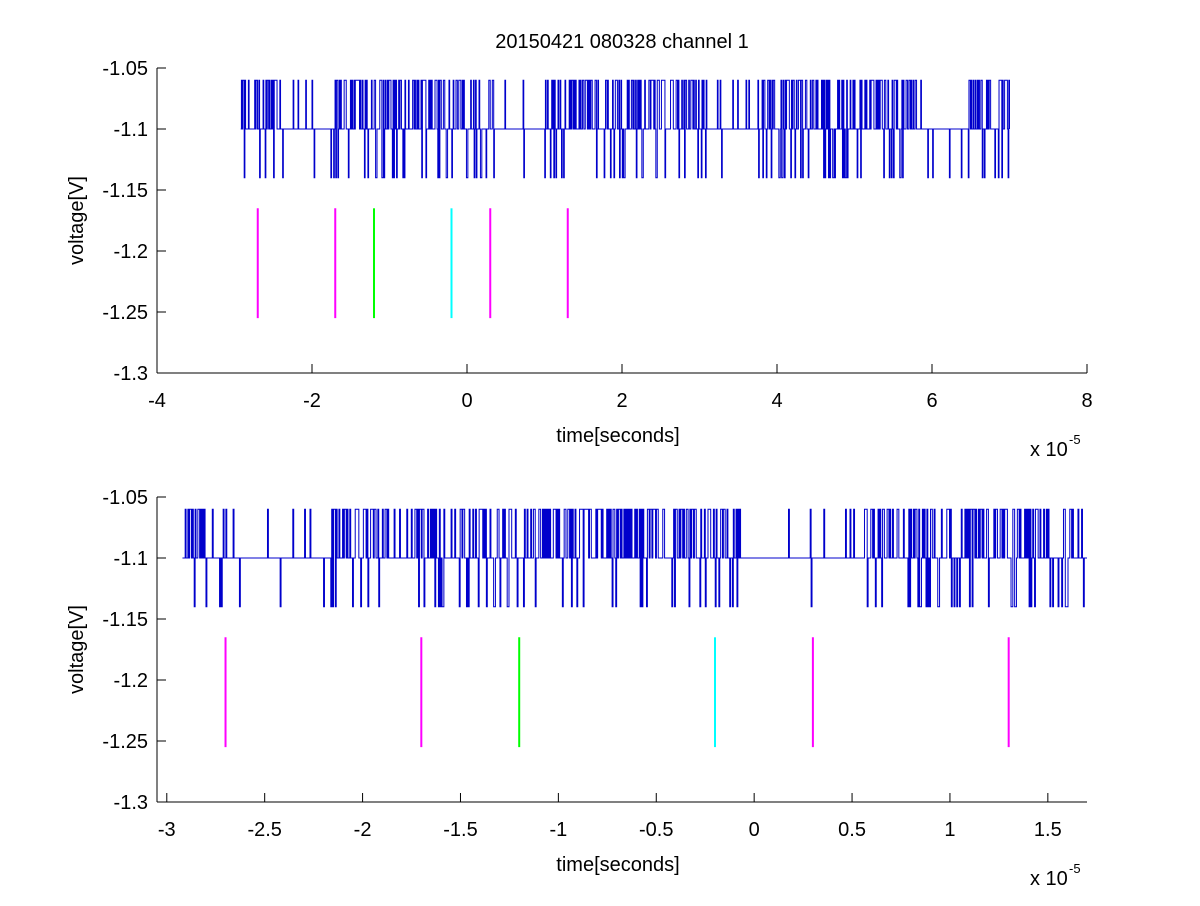 This screenshot has width=1200, height=906. I want to click on x-tick-label: 6, so click(931, 401).